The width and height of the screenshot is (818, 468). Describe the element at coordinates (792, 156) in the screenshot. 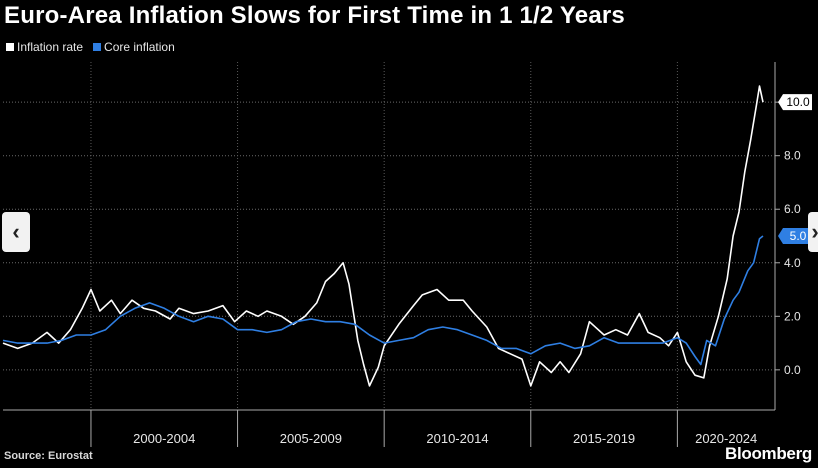

I see `y-tick-label: 8.0` at that location.